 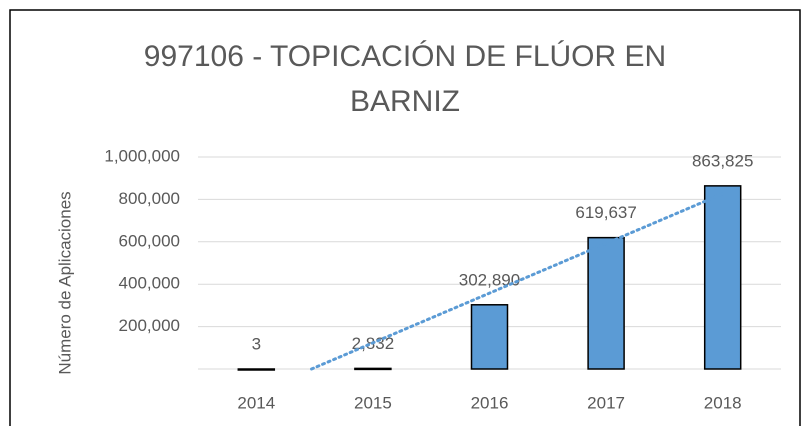 What do you see at coordinates (722, 160) in the screenshot?
I see `data-label: 863,825` at bounding box center [722, 160].